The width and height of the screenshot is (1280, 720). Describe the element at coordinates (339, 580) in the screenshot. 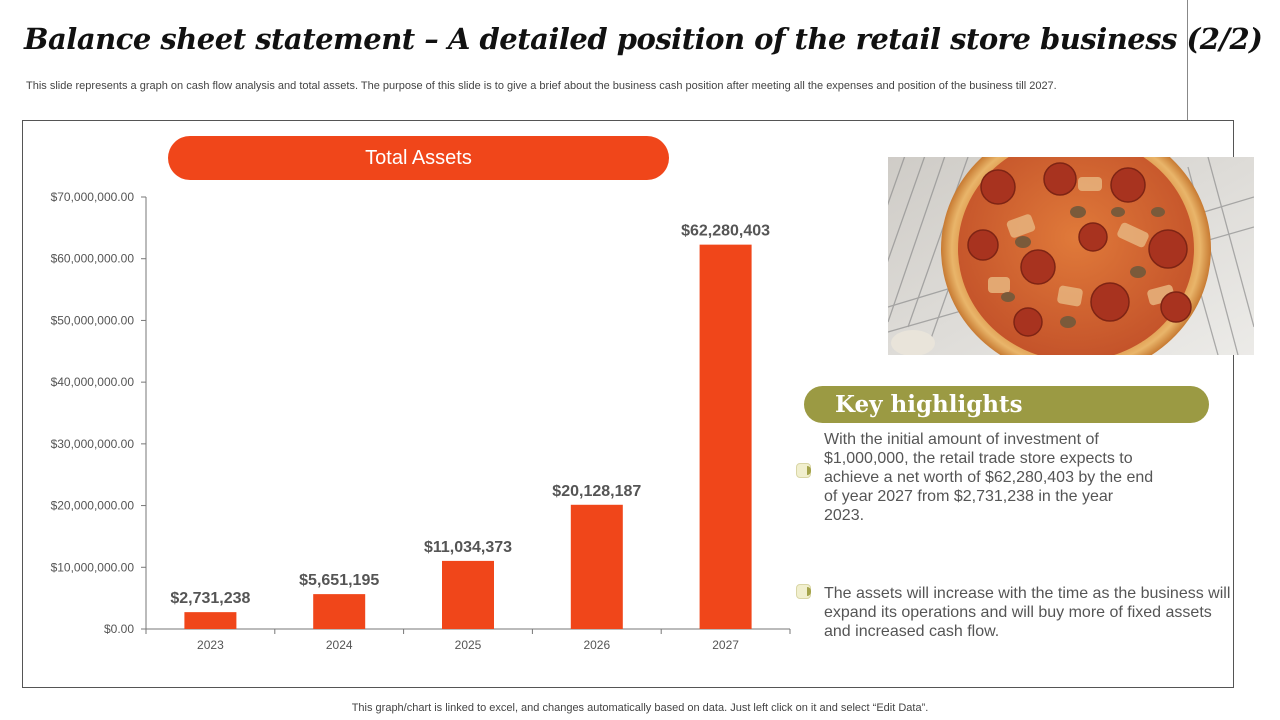

I see `data-label: $5,651,195` at that location.